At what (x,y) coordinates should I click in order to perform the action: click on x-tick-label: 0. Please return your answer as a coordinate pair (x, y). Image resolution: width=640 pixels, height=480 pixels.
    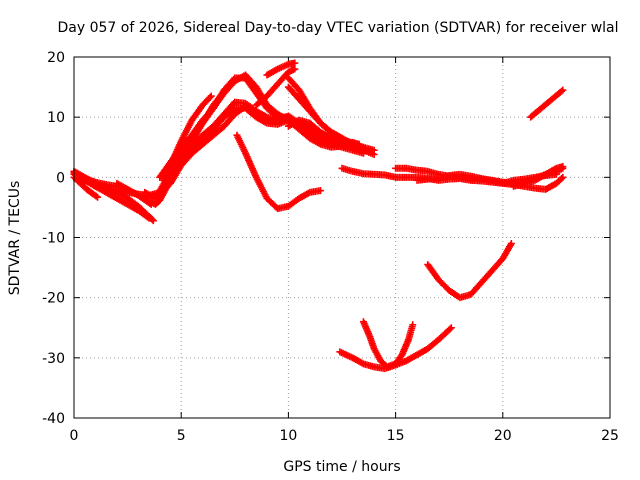
    Looking at the image, I should click on (74, 436).